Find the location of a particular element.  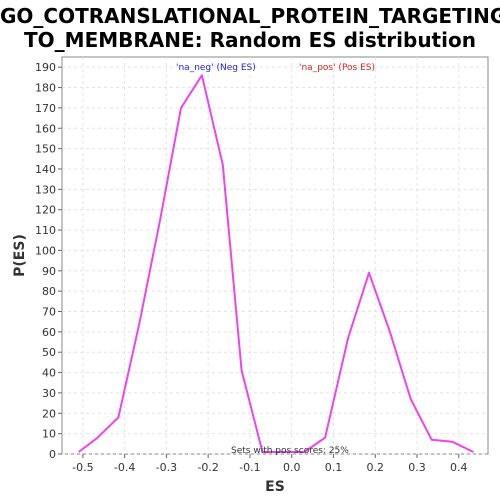

x-tick-label: 0.4 is located at coordinates (459, 467).